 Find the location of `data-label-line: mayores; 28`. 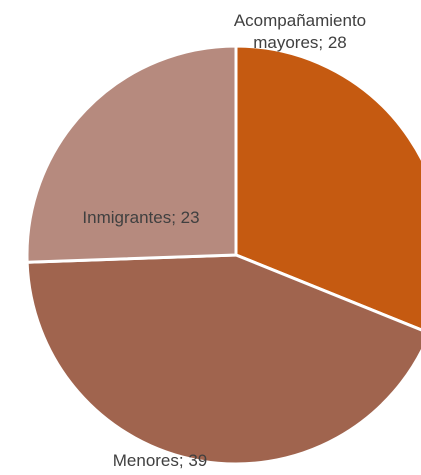

data-label-line: mayores; 28 is located at coordinates (300, 42).